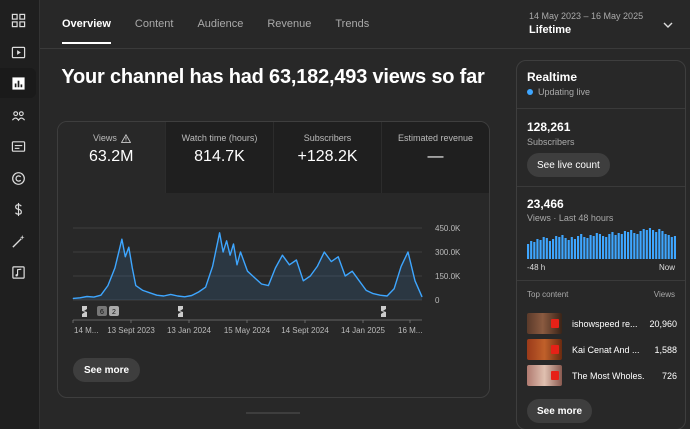 This screenshot has width=690, height=429. What do you see at coordinates (550, 30) in the screenshot?
I see `date-range-label: Lifetime` at bounding box center [550, 30].